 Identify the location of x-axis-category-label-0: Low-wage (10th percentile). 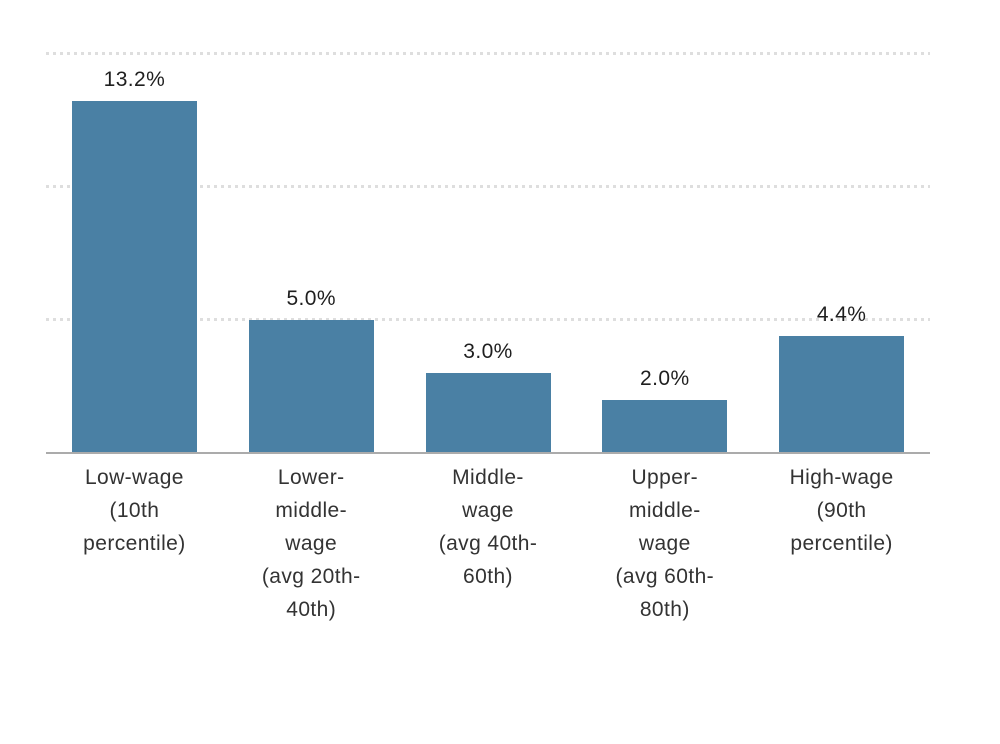
(134, 510).